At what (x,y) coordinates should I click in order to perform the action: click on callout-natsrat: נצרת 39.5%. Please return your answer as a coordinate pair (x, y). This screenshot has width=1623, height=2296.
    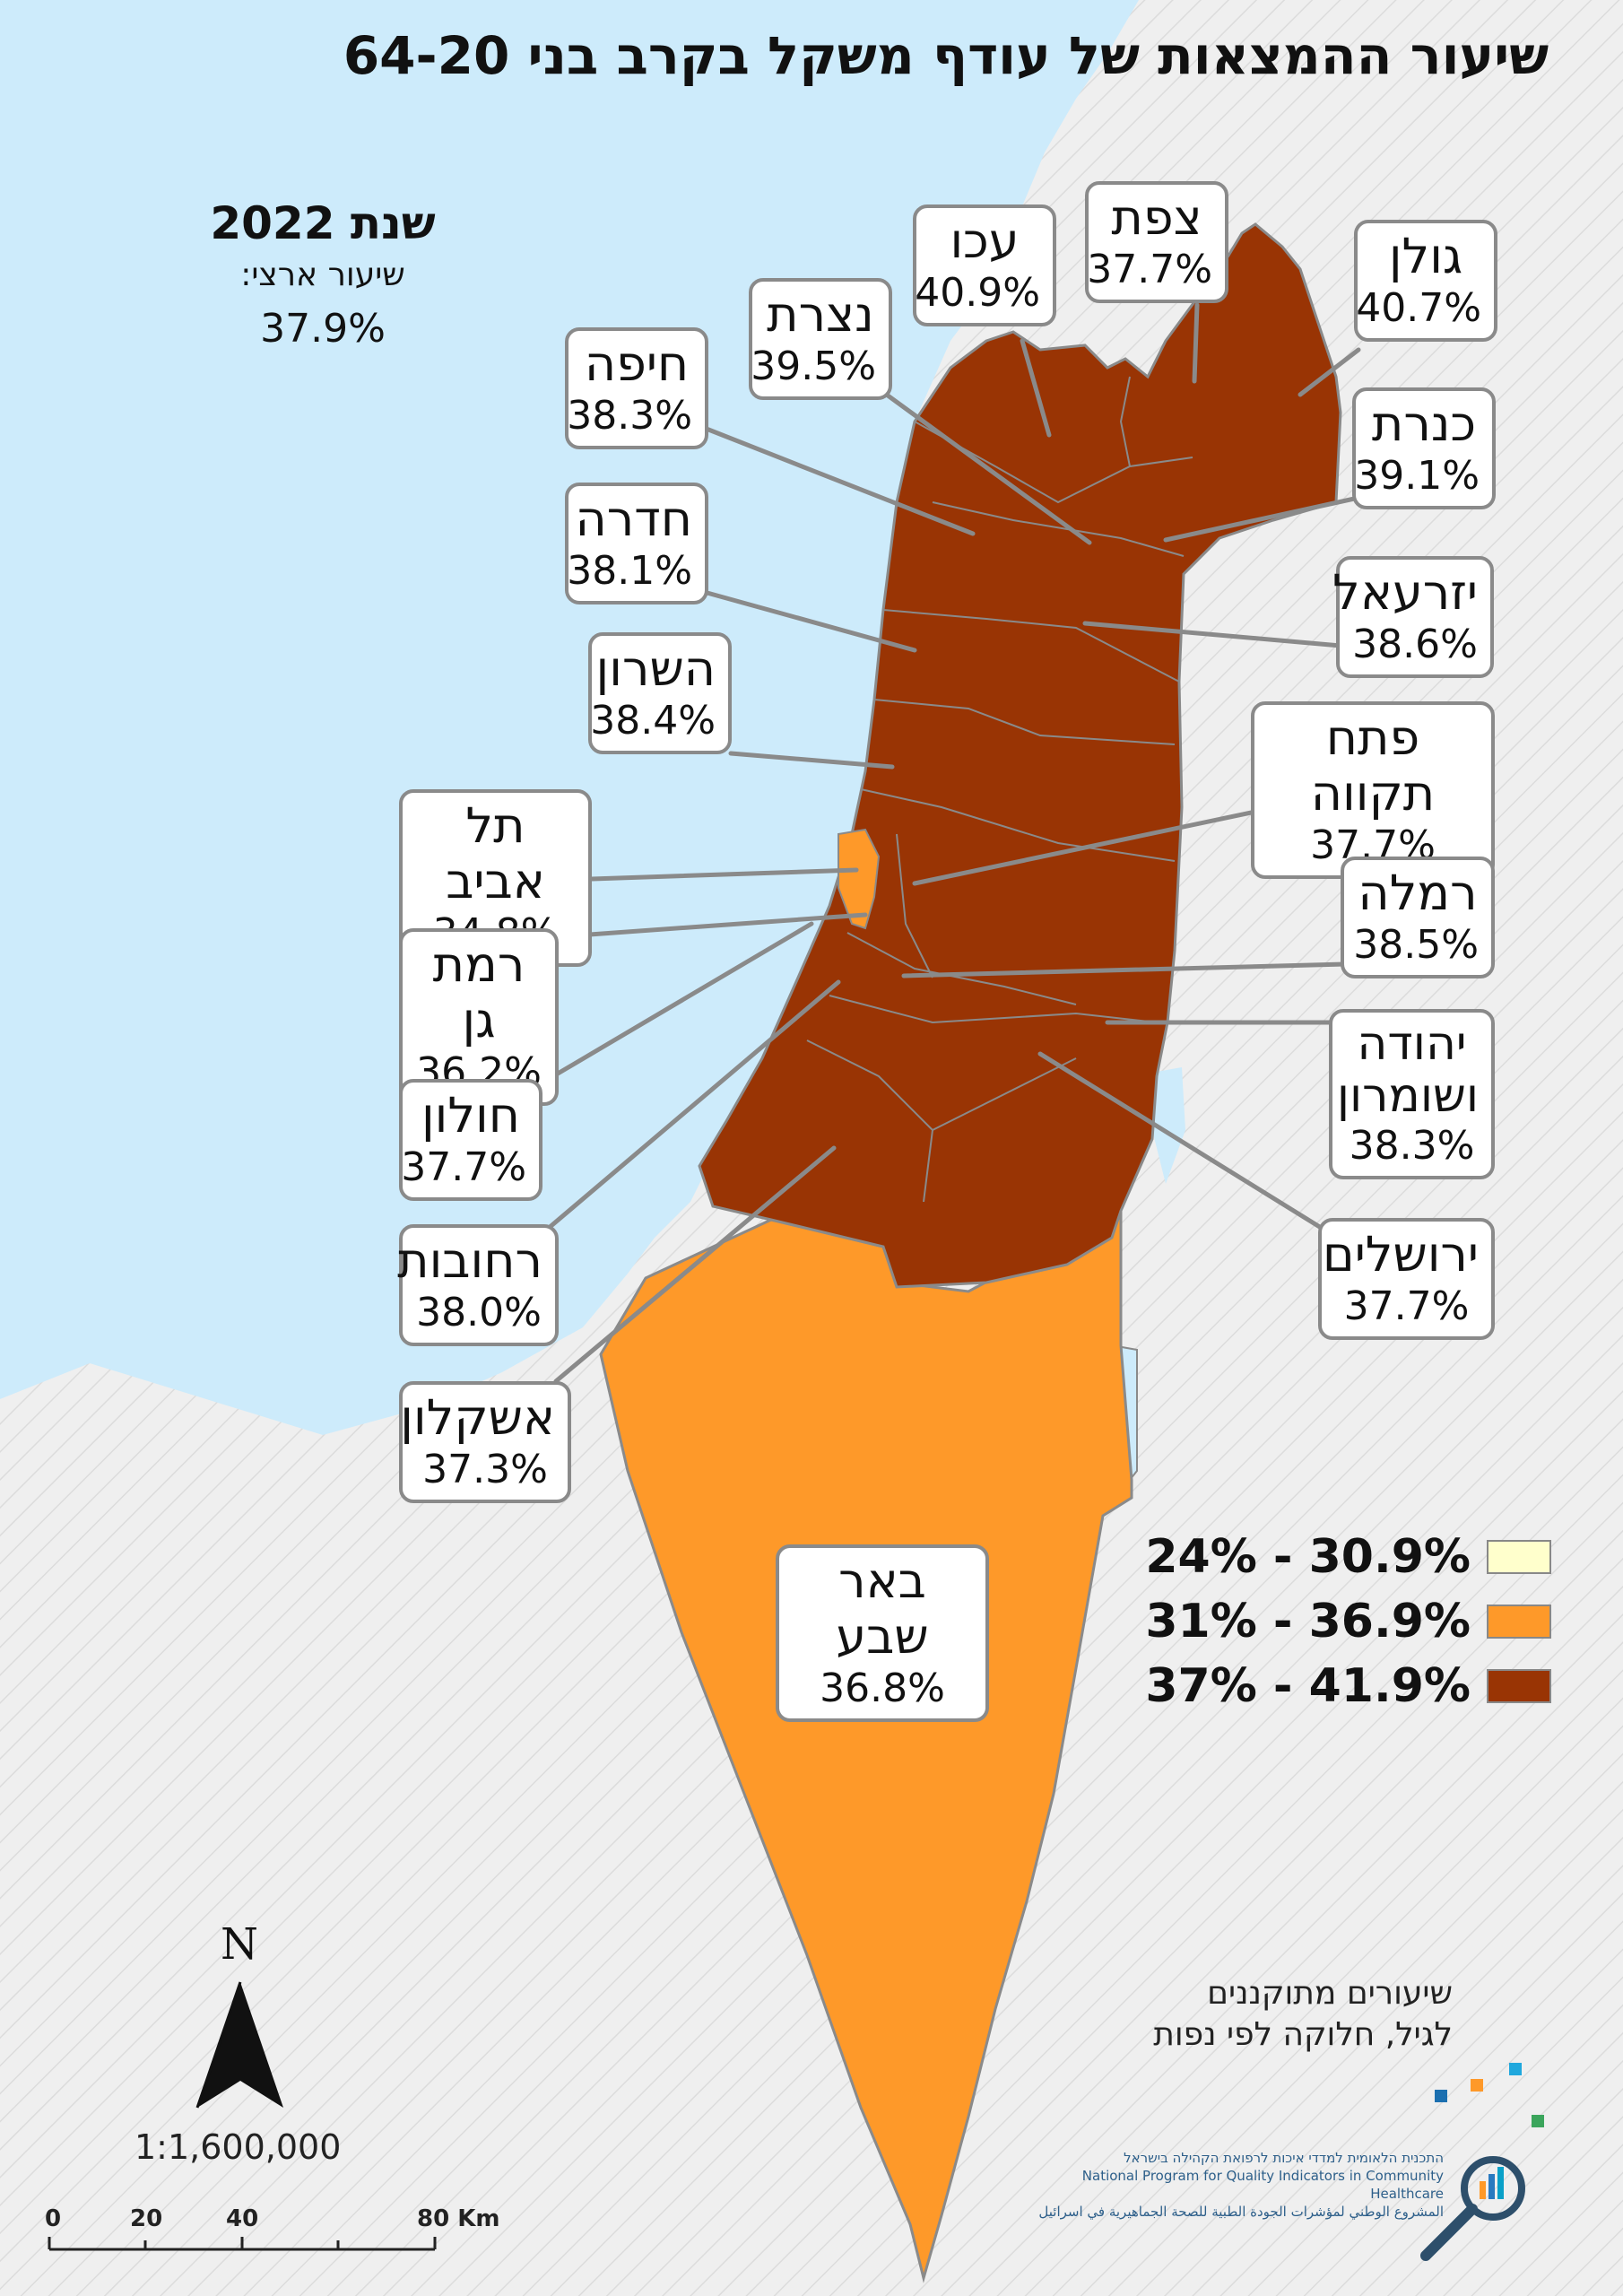
    Looking at the image, I should click on (820, 339).